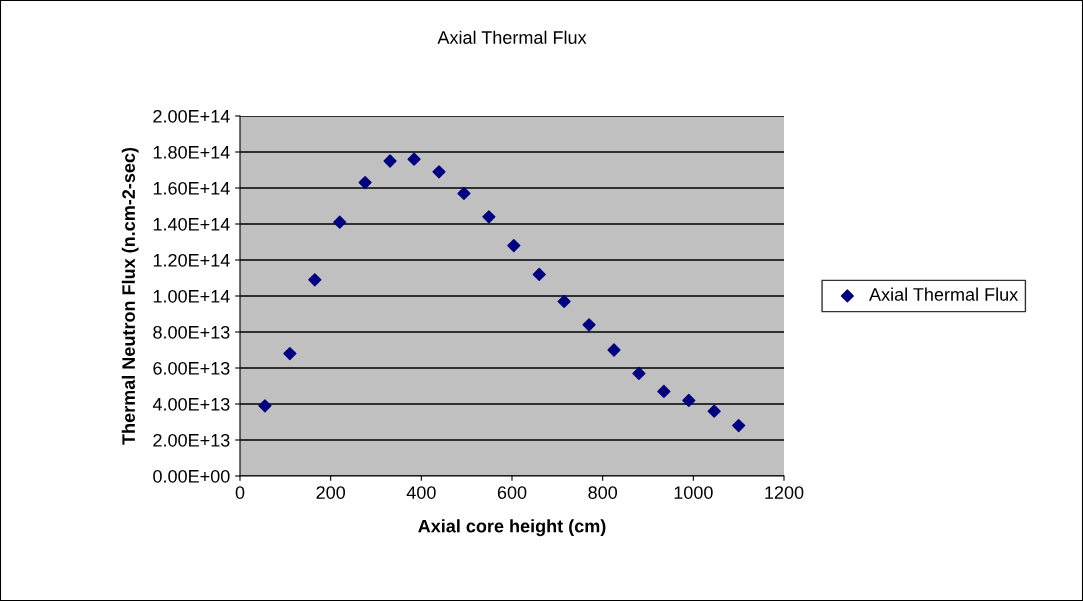 This screenshot has height=601, width=1083. What do you see at coordinates (191, 332) in the screenshot?
I see `y-tick-label: 8.00E+13` at bounding box center [191, 332].